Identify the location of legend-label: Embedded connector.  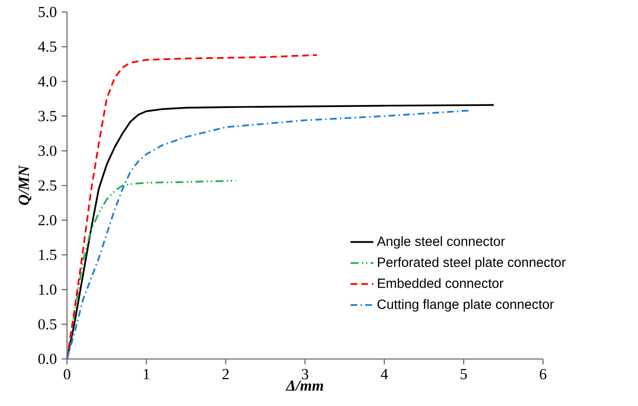
(441, 283).